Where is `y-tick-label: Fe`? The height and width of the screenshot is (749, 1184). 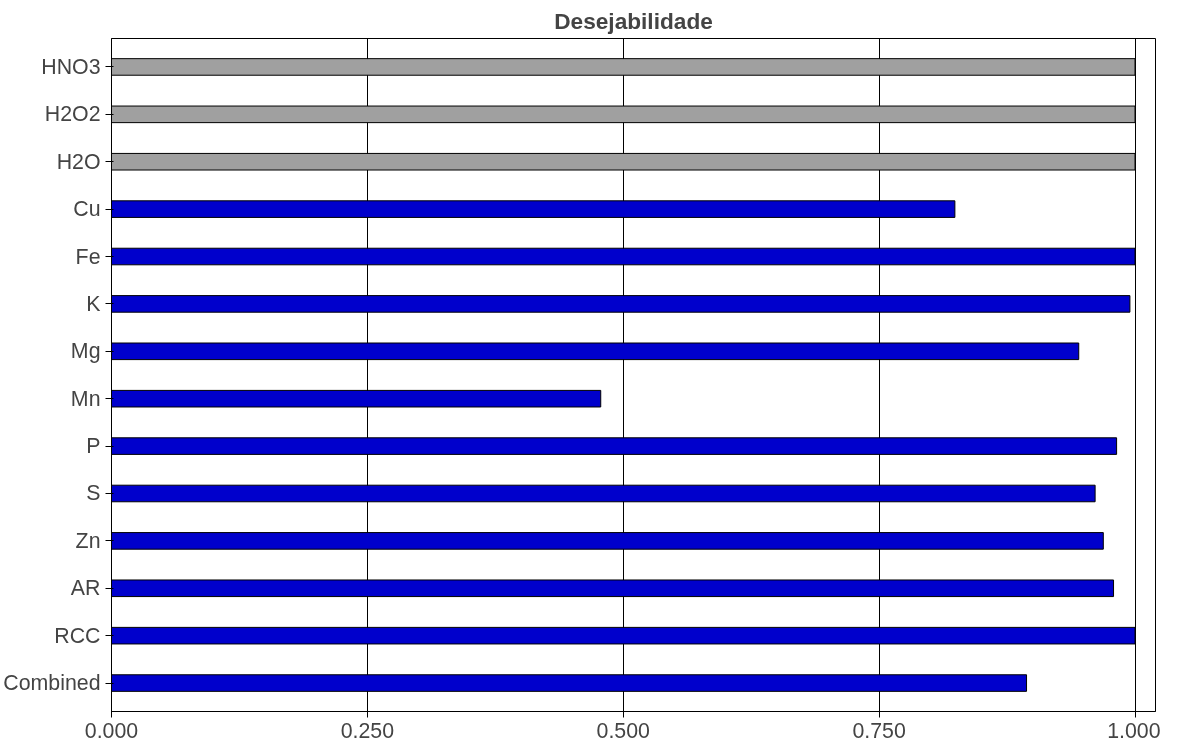
y-tick-label: Fe is located at coordinates (88, 256).